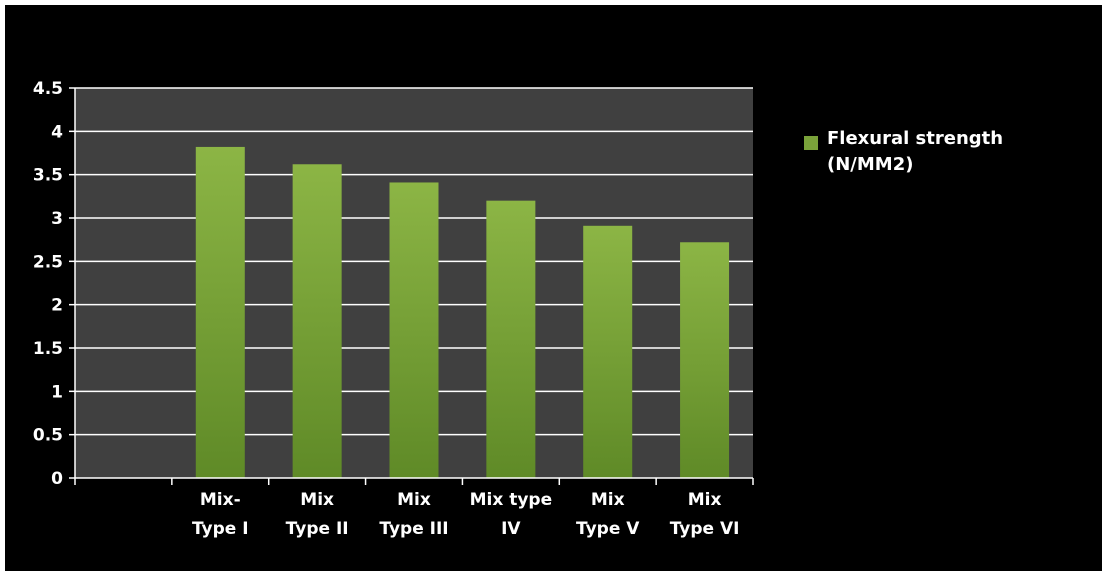  I want to click on y-tick-label: 0, so click(57, 479).